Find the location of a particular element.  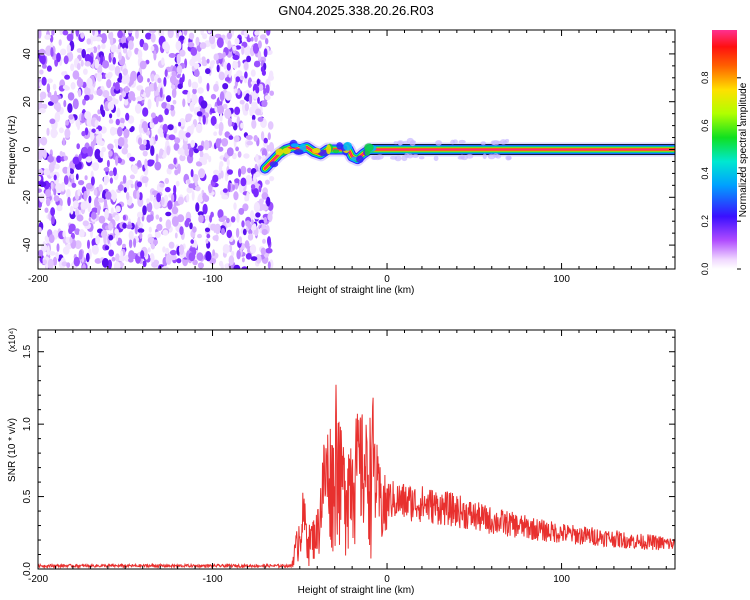

y-tick-label: 20 is located at coordinates (27, 102).